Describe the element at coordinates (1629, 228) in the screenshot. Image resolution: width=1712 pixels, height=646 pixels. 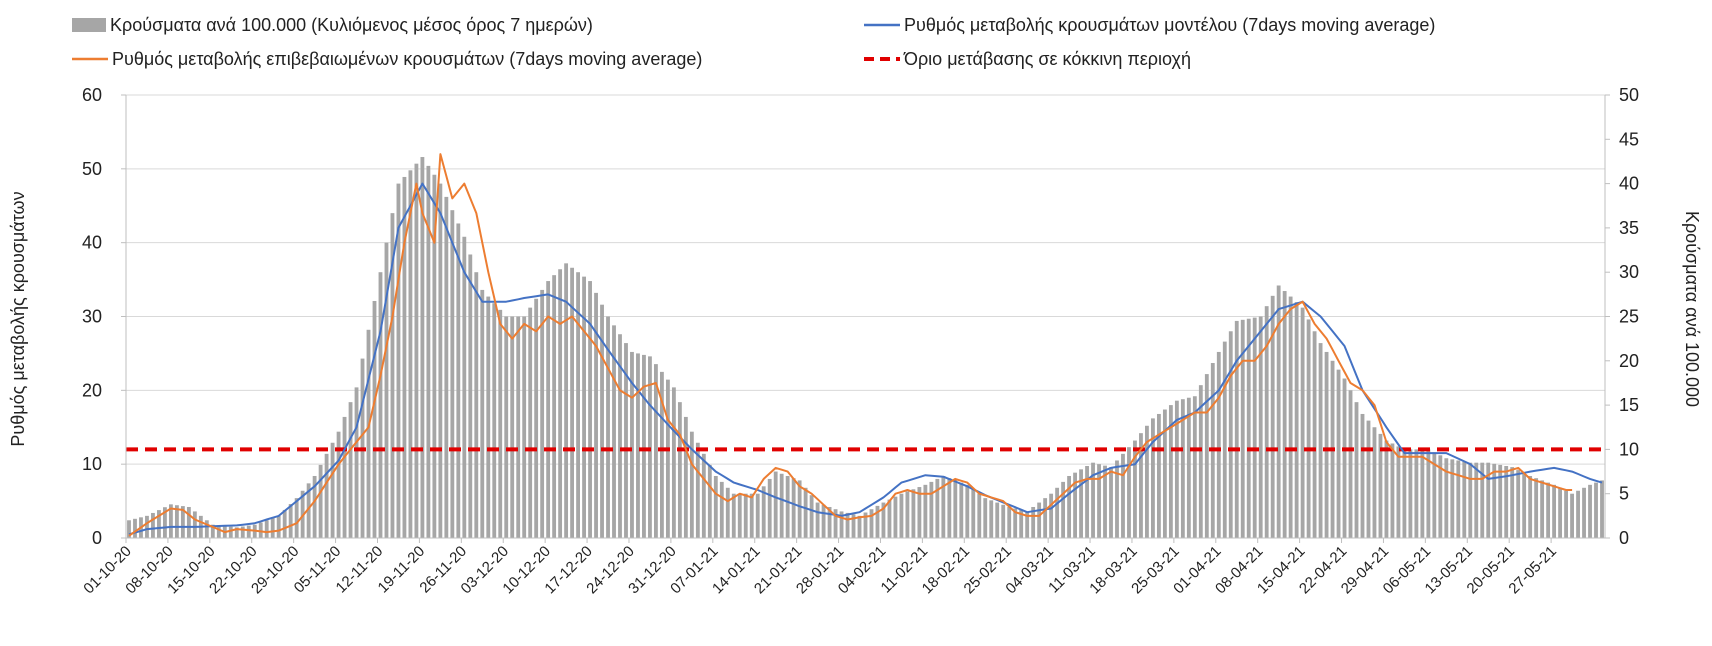
I see `y-right-tick-label: 35` at that location.